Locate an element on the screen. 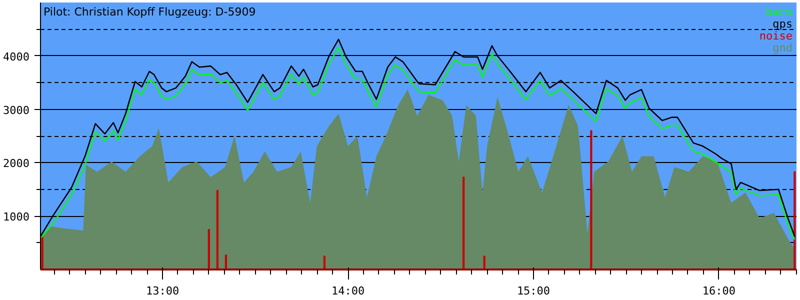 The width and height of the screenshot is (800, 300). x-tick-label: 16:00 is located at coordinates (719, 291).